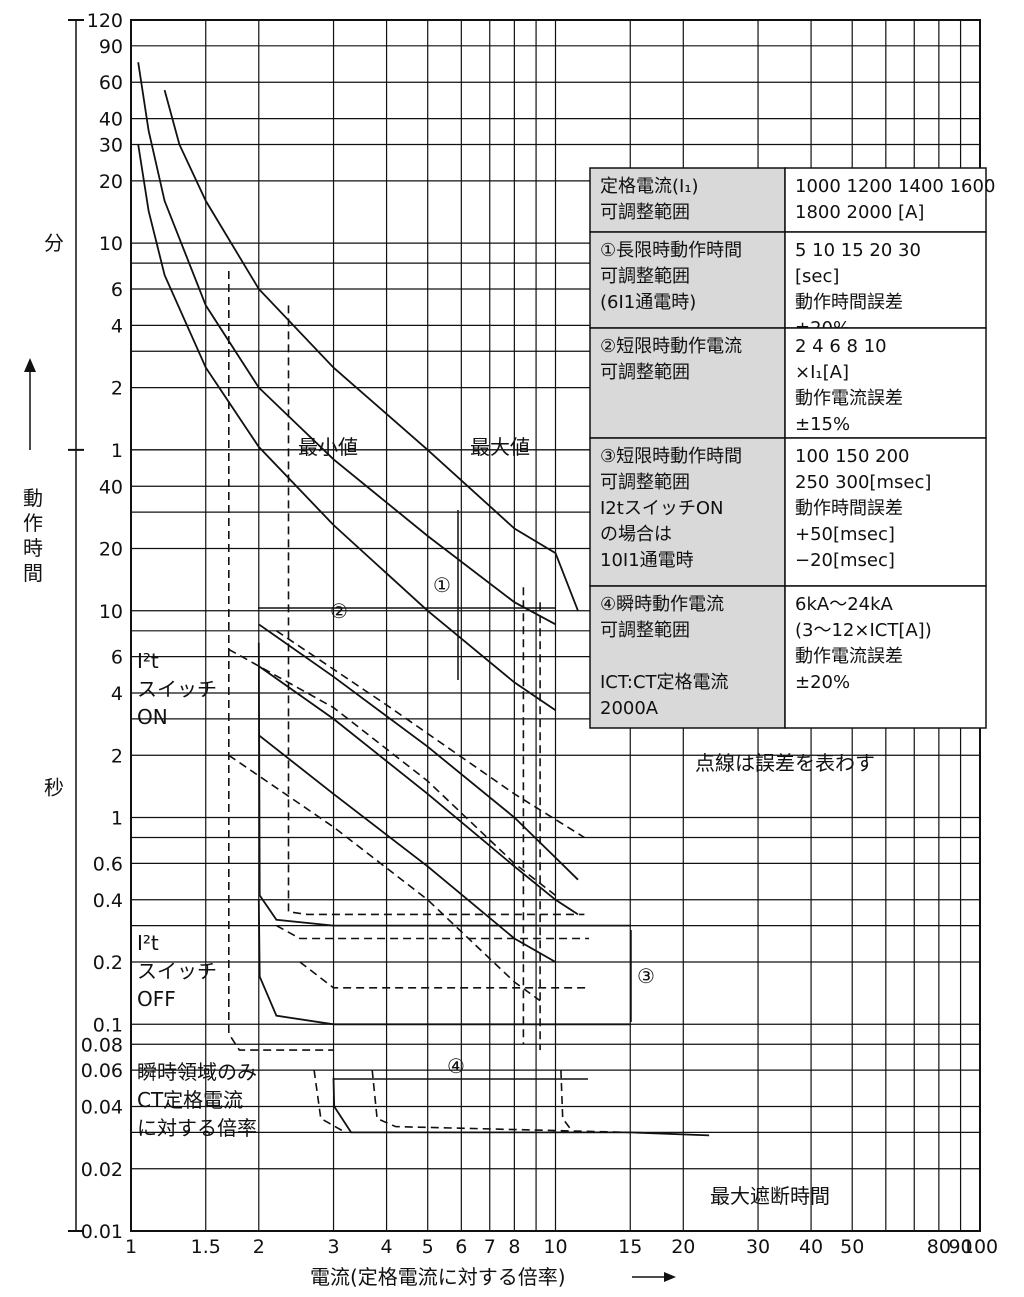 The width and height of the screenshot is (1024, 1297). Describe the element at coordinates (438, 1277) in the screenshot. I see `x-axis-title: 電流(定格電流に対する倍率)` at that location.